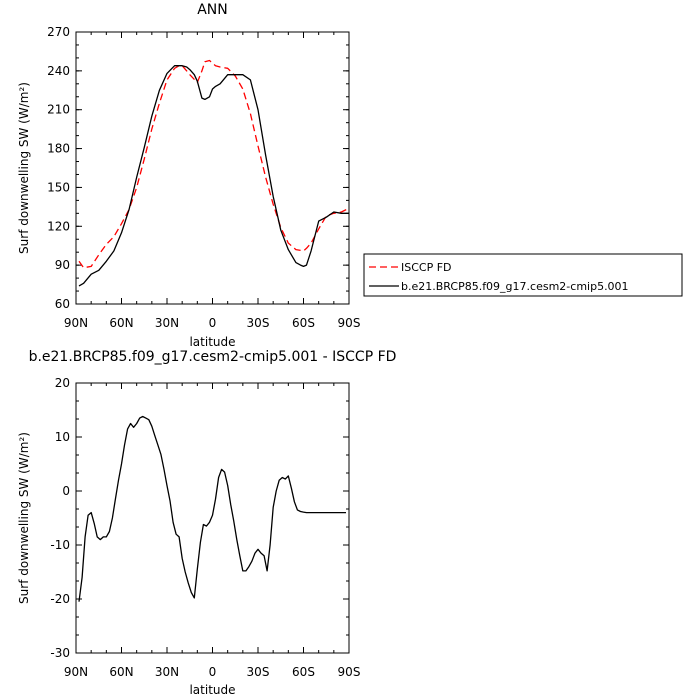 The height and width of the screenshot is (700, 700). Describe the element at coordinates (426, 267) in the screenshot. I see `legend-label-0: ISCCP FD` at that location.